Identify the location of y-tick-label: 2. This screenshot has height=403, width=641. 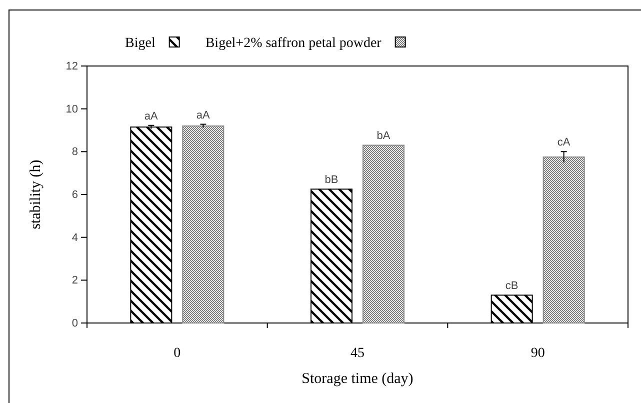
(75, 280).